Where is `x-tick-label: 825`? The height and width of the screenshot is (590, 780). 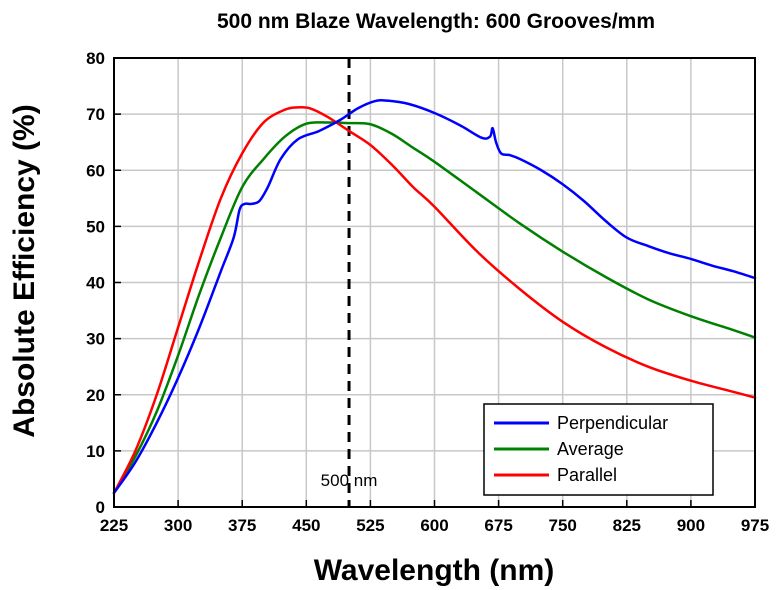
x-tick-label: 825 is located at coordinates (627, 525).